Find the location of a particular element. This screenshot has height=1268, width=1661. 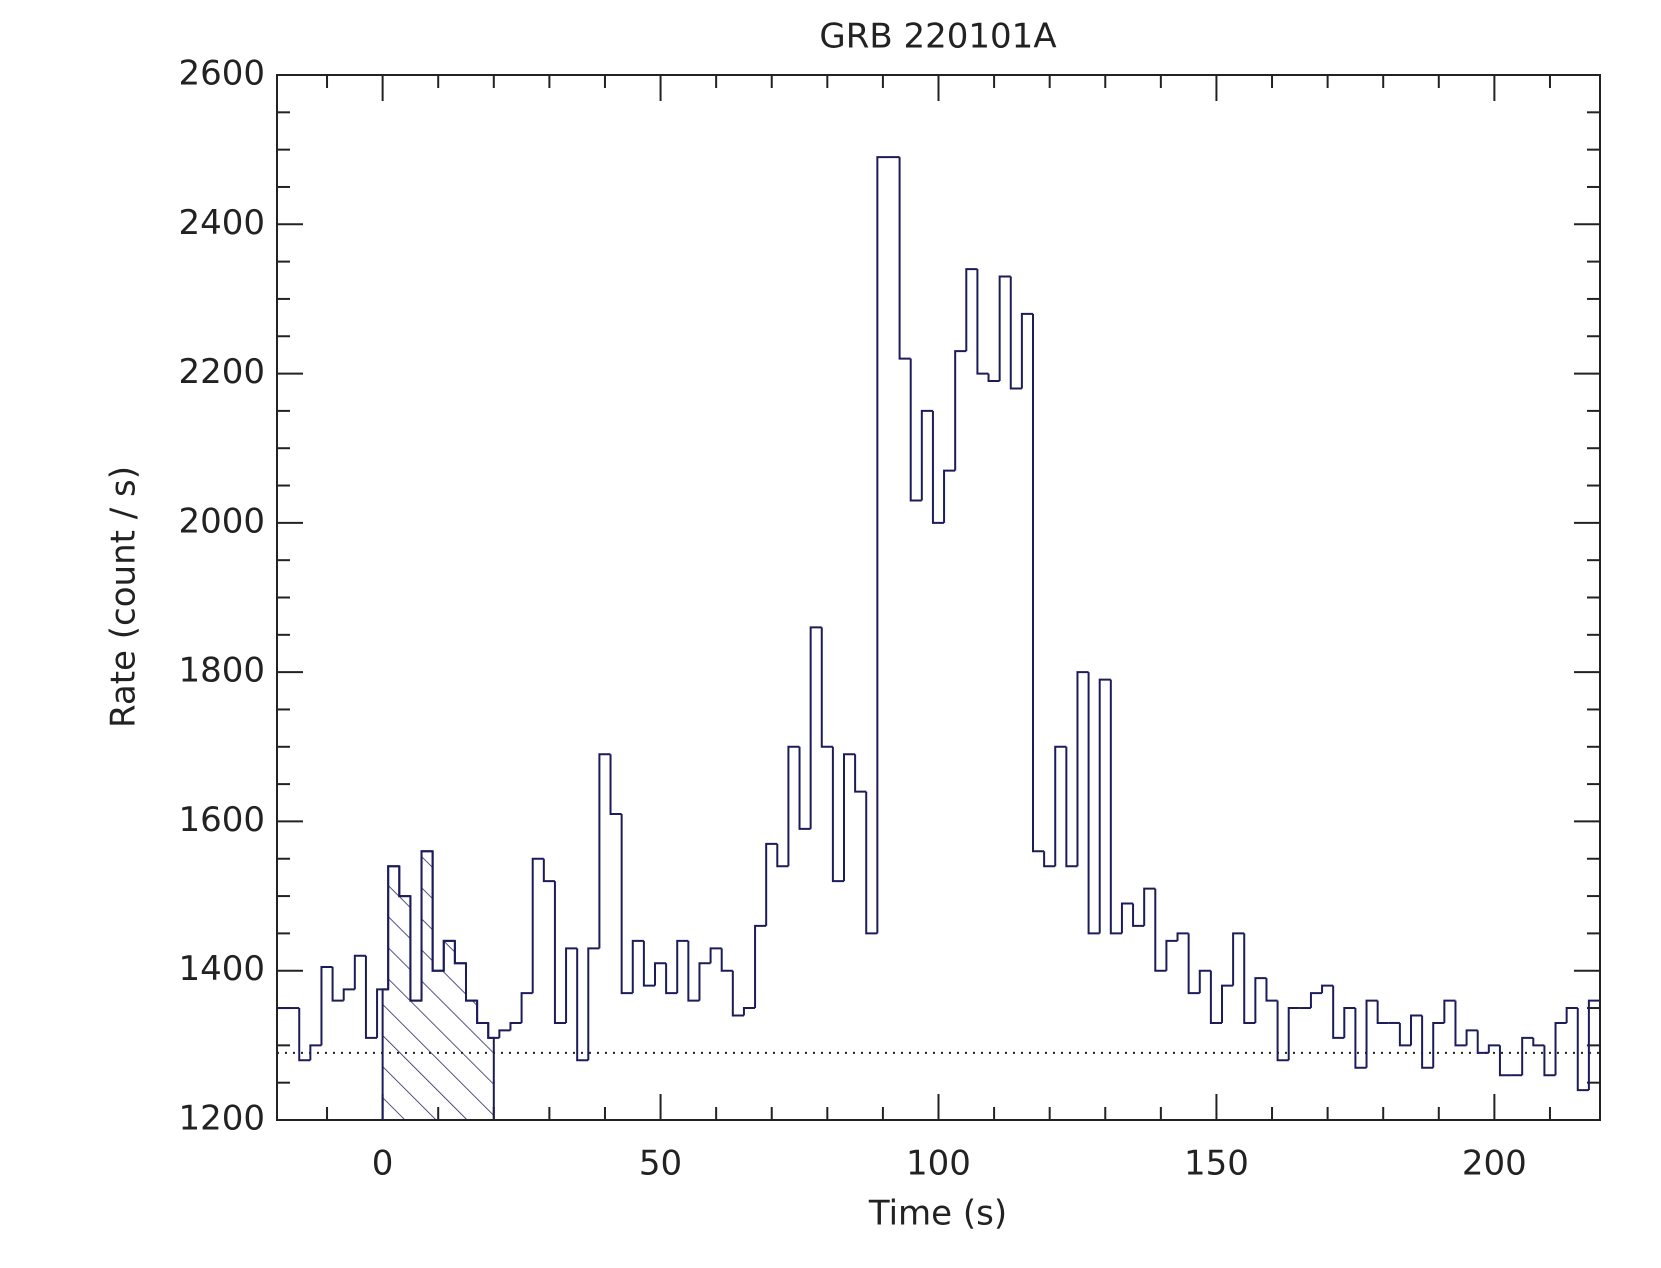

y-tick-label: 2000 is located at coordinates (221, 521).